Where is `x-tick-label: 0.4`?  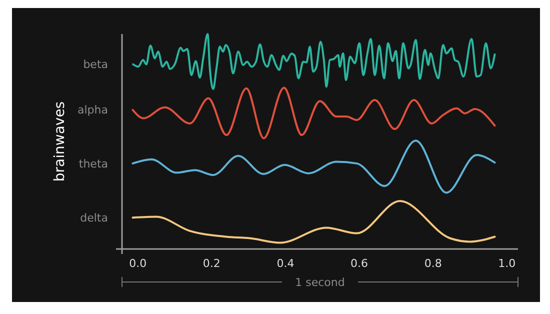
x-tick-label: 0.4 is located at coordinates (285, 263).